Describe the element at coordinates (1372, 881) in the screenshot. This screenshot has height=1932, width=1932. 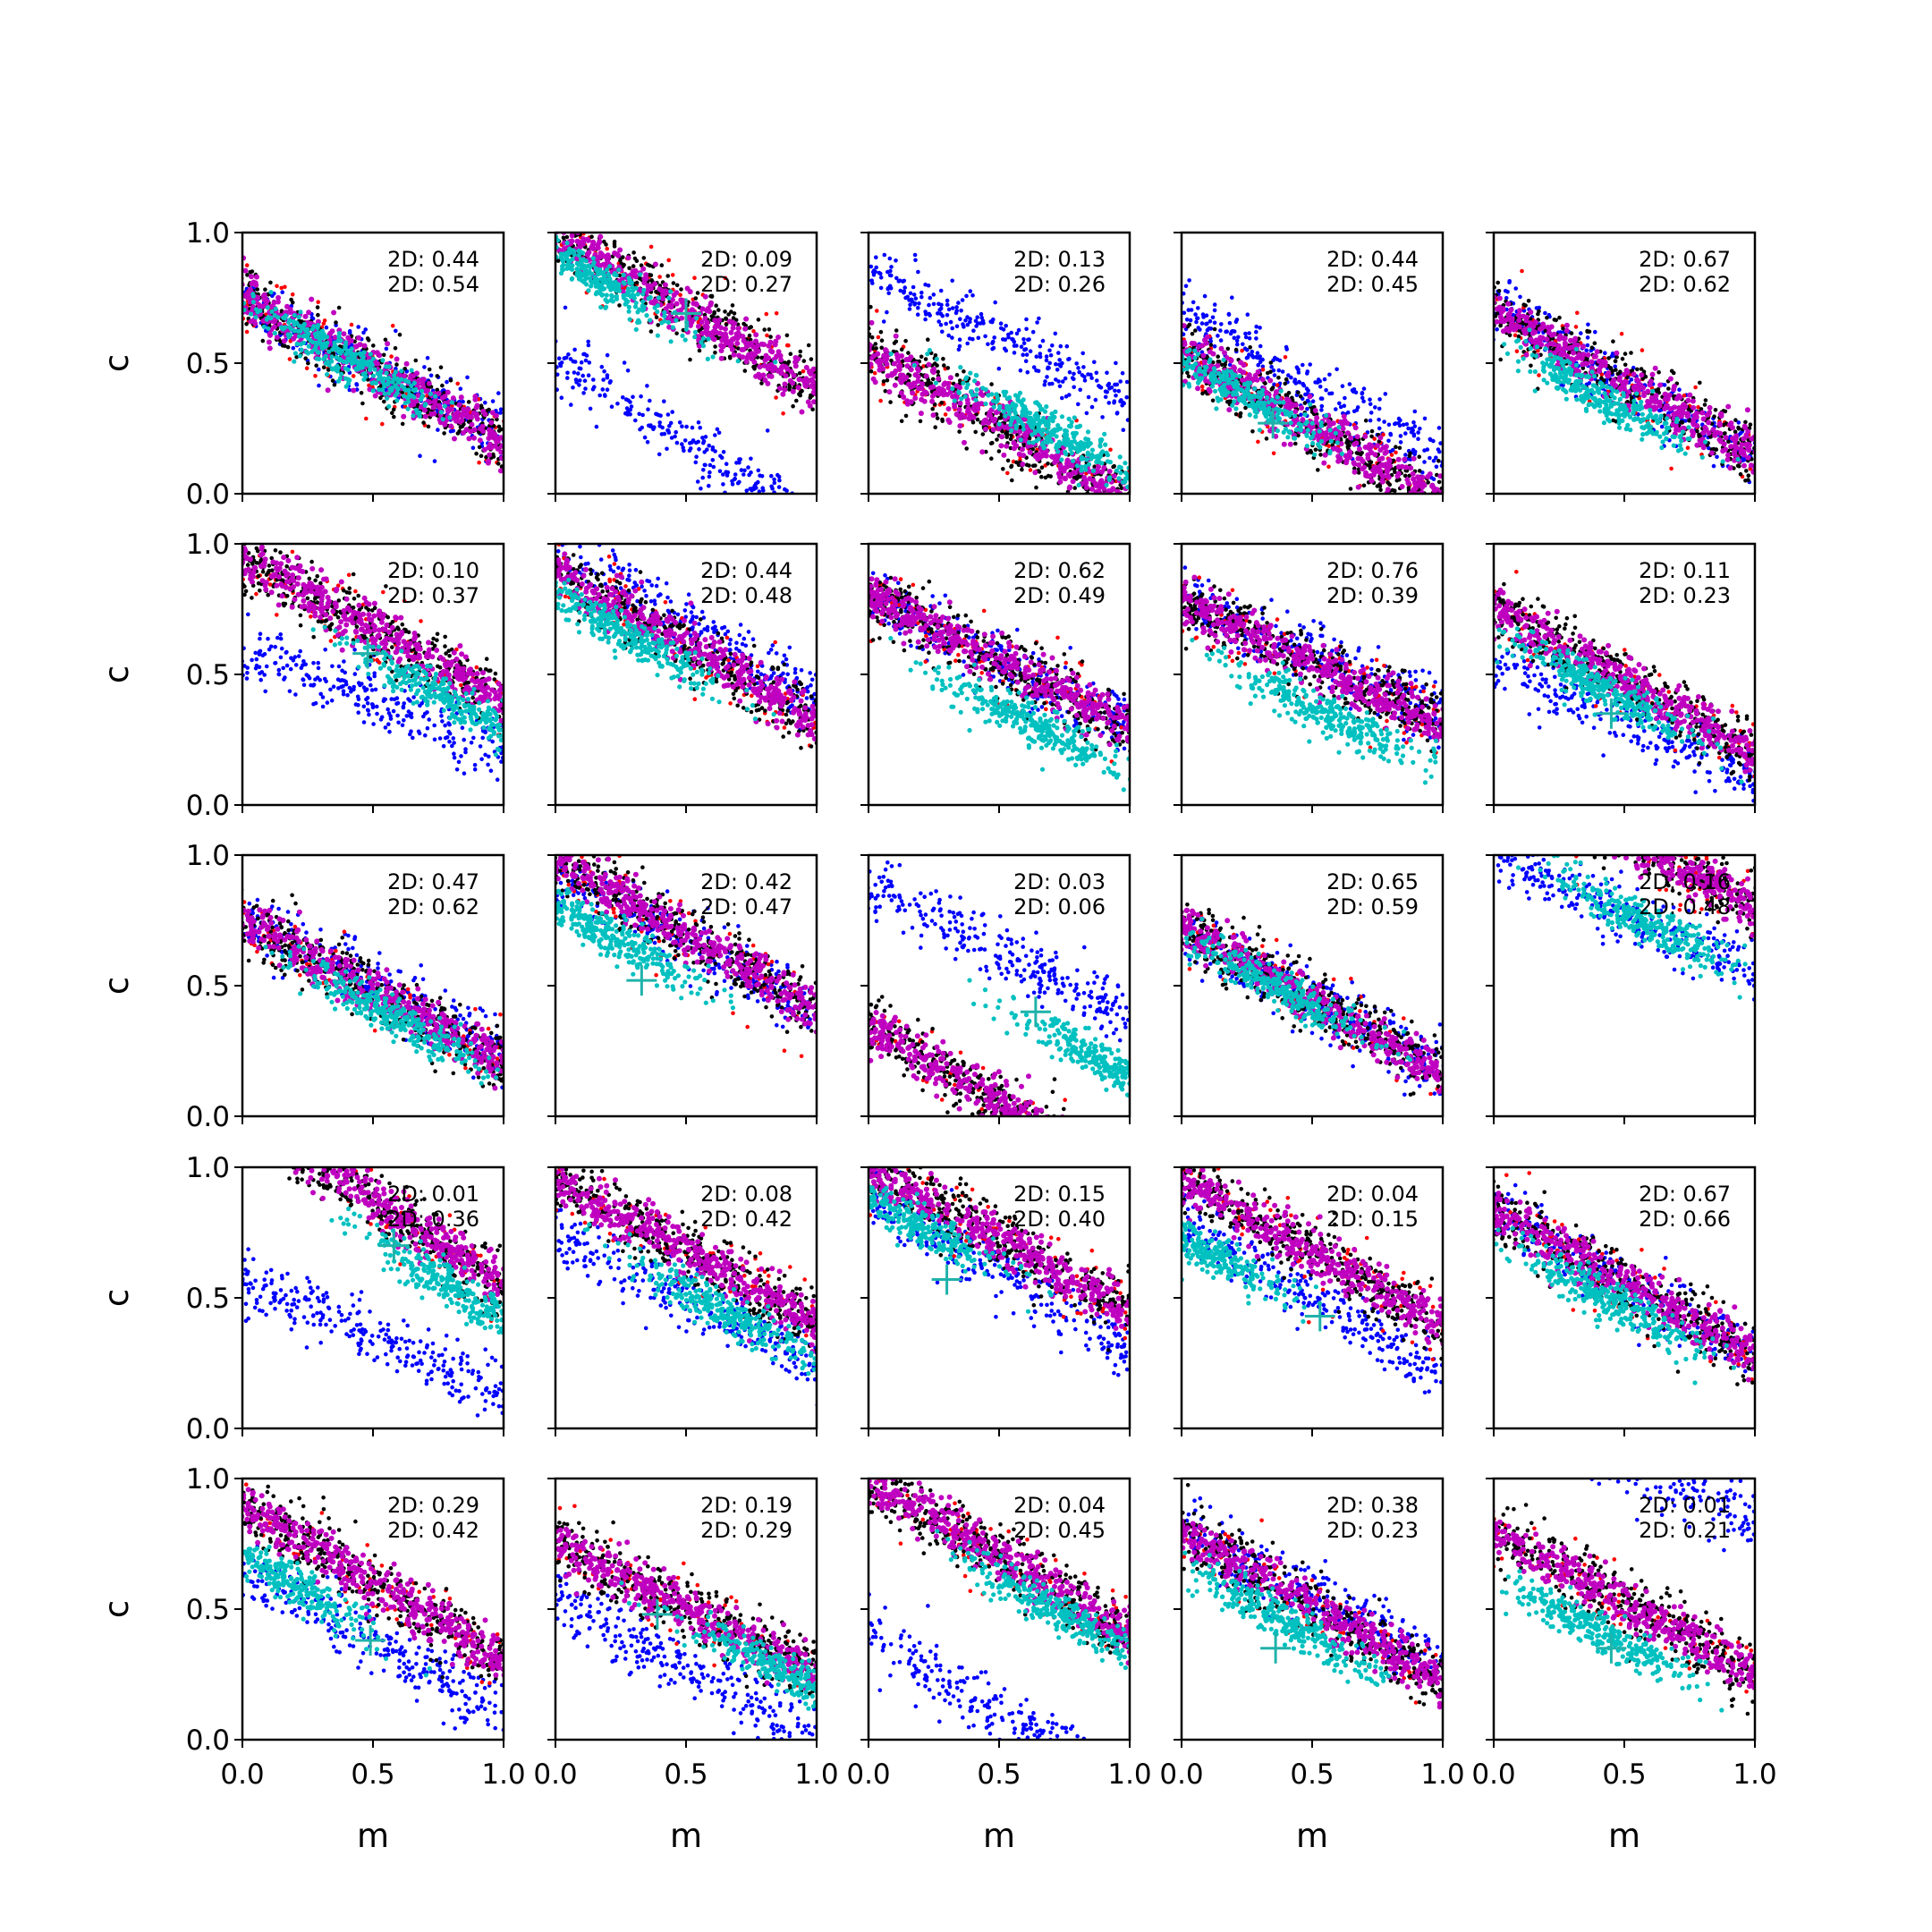
I see `annotation-line-1: 2D: 0.65` at that location.